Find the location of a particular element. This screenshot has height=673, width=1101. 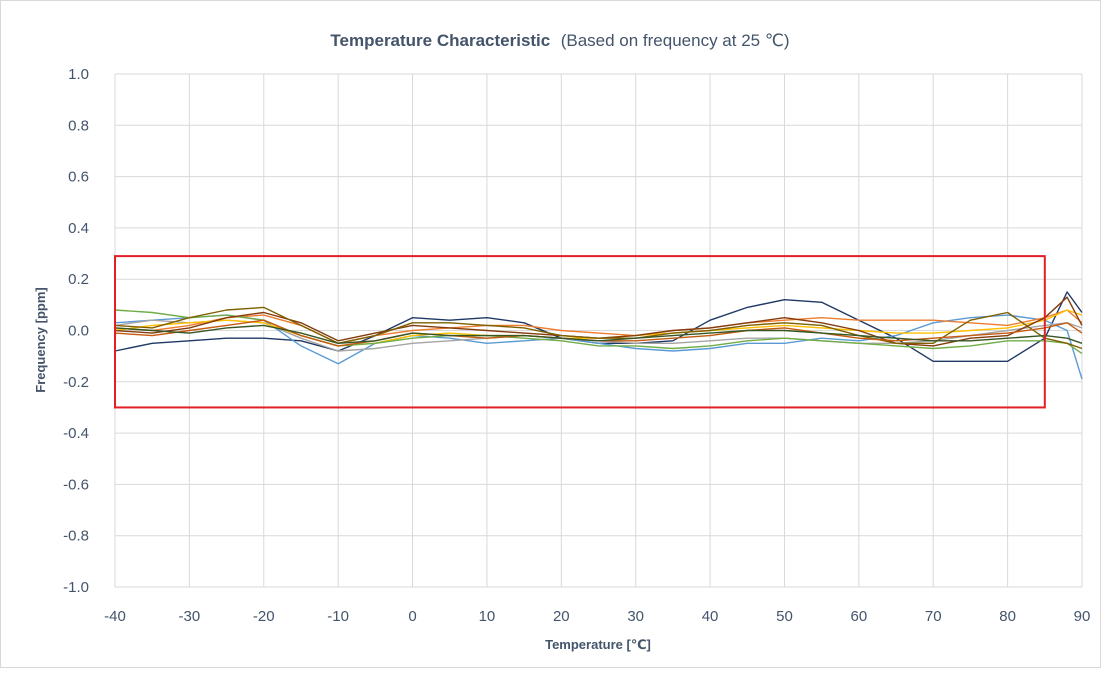

y-axis-label: Frequency [ppm] is located at coordinates (40, 339).